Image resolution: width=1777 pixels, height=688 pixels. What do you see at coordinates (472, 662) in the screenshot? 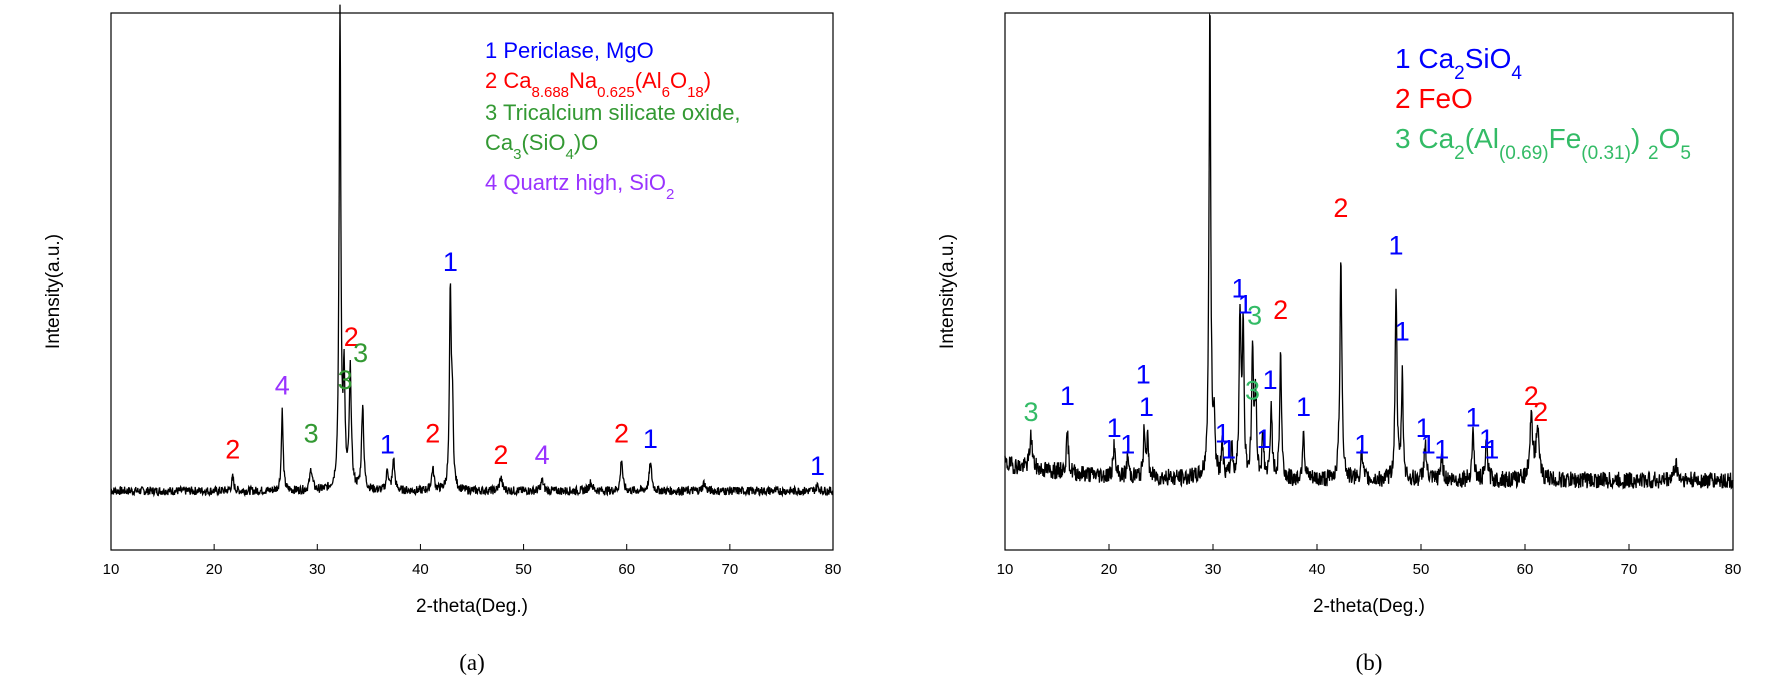
I see `panel-caption: (a)` at bounding box center [472, 662].